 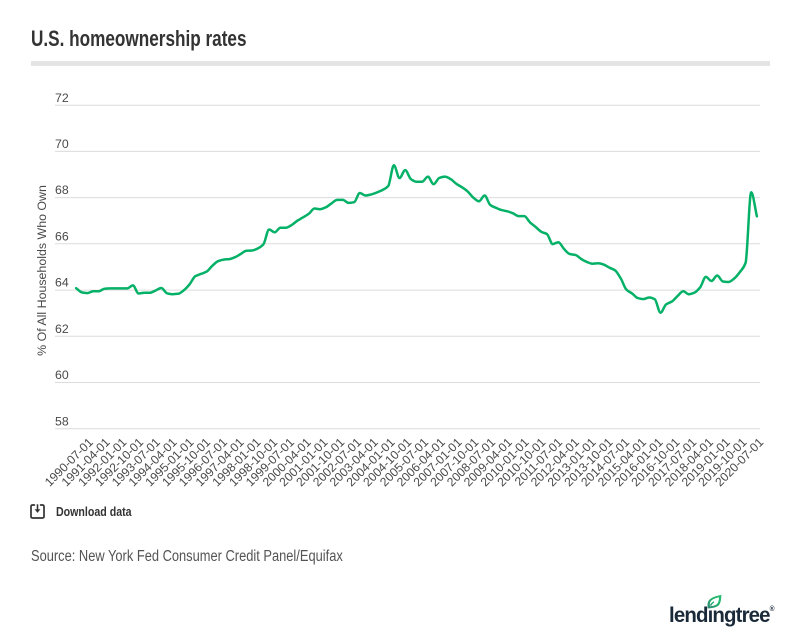 I want to click on svg-text: 72, so click(x=62, y=98).